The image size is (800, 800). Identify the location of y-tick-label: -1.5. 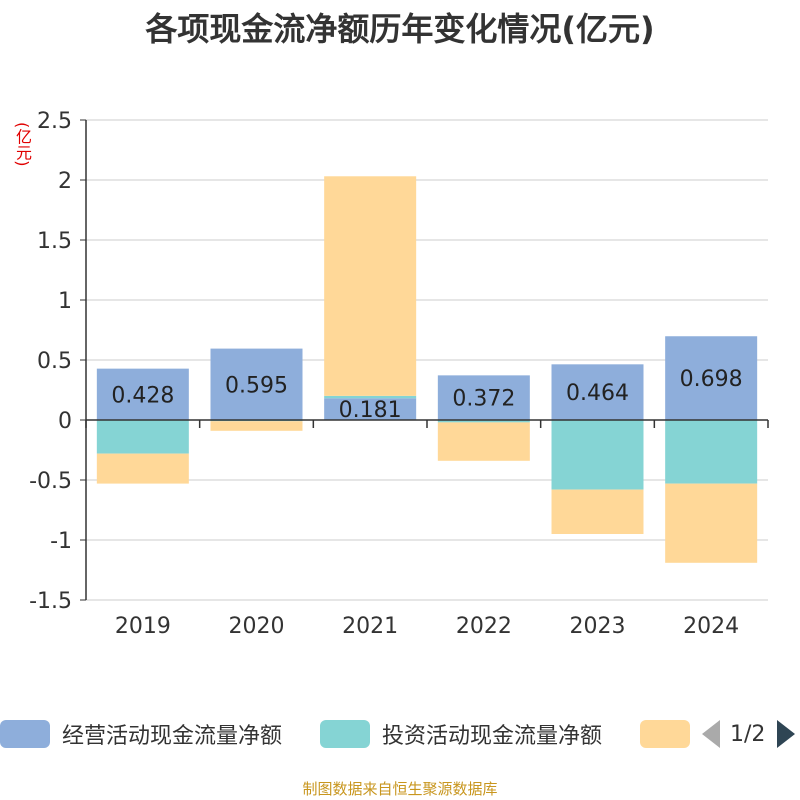
(50, 601).